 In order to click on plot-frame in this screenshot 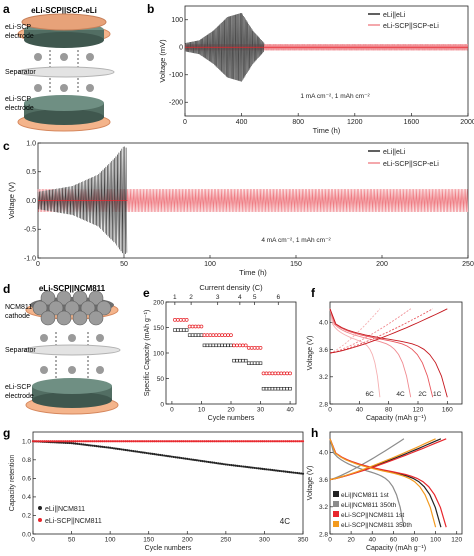, I will do `click(396, 353)`.